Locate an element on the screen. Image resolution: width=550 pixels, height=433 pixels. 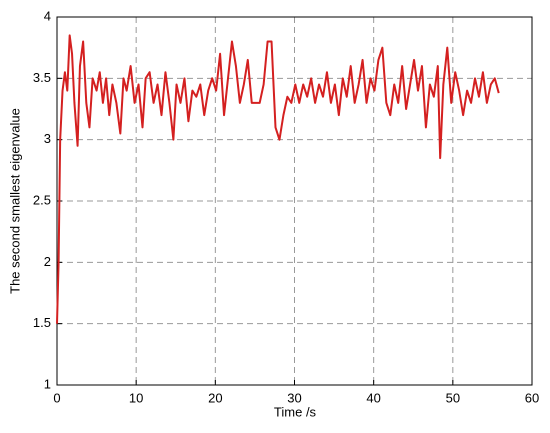
y-tick-label: 2 is located at coordinates (47, 261).